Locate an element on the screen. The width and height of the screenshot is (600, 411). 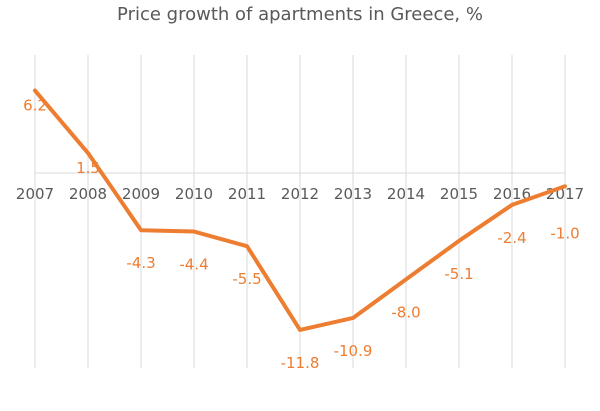
x-tick-label: 2011 is located at coordinates (247, 194).